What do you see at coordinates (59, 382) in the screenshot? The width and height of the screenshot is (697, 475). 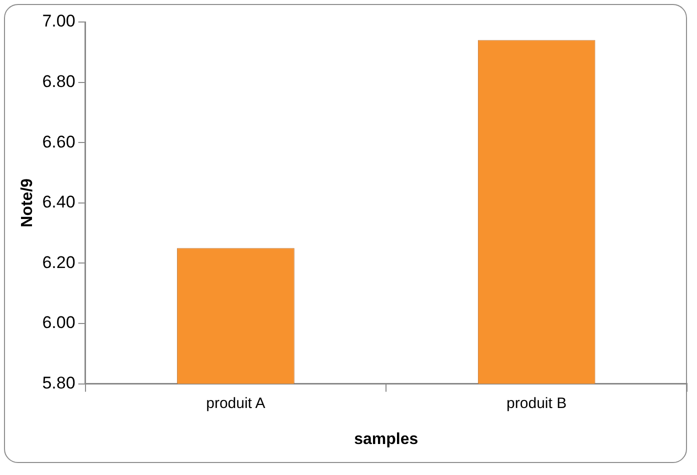 I see `y-tick-label: 5.80` at bounding box center [59, 382].